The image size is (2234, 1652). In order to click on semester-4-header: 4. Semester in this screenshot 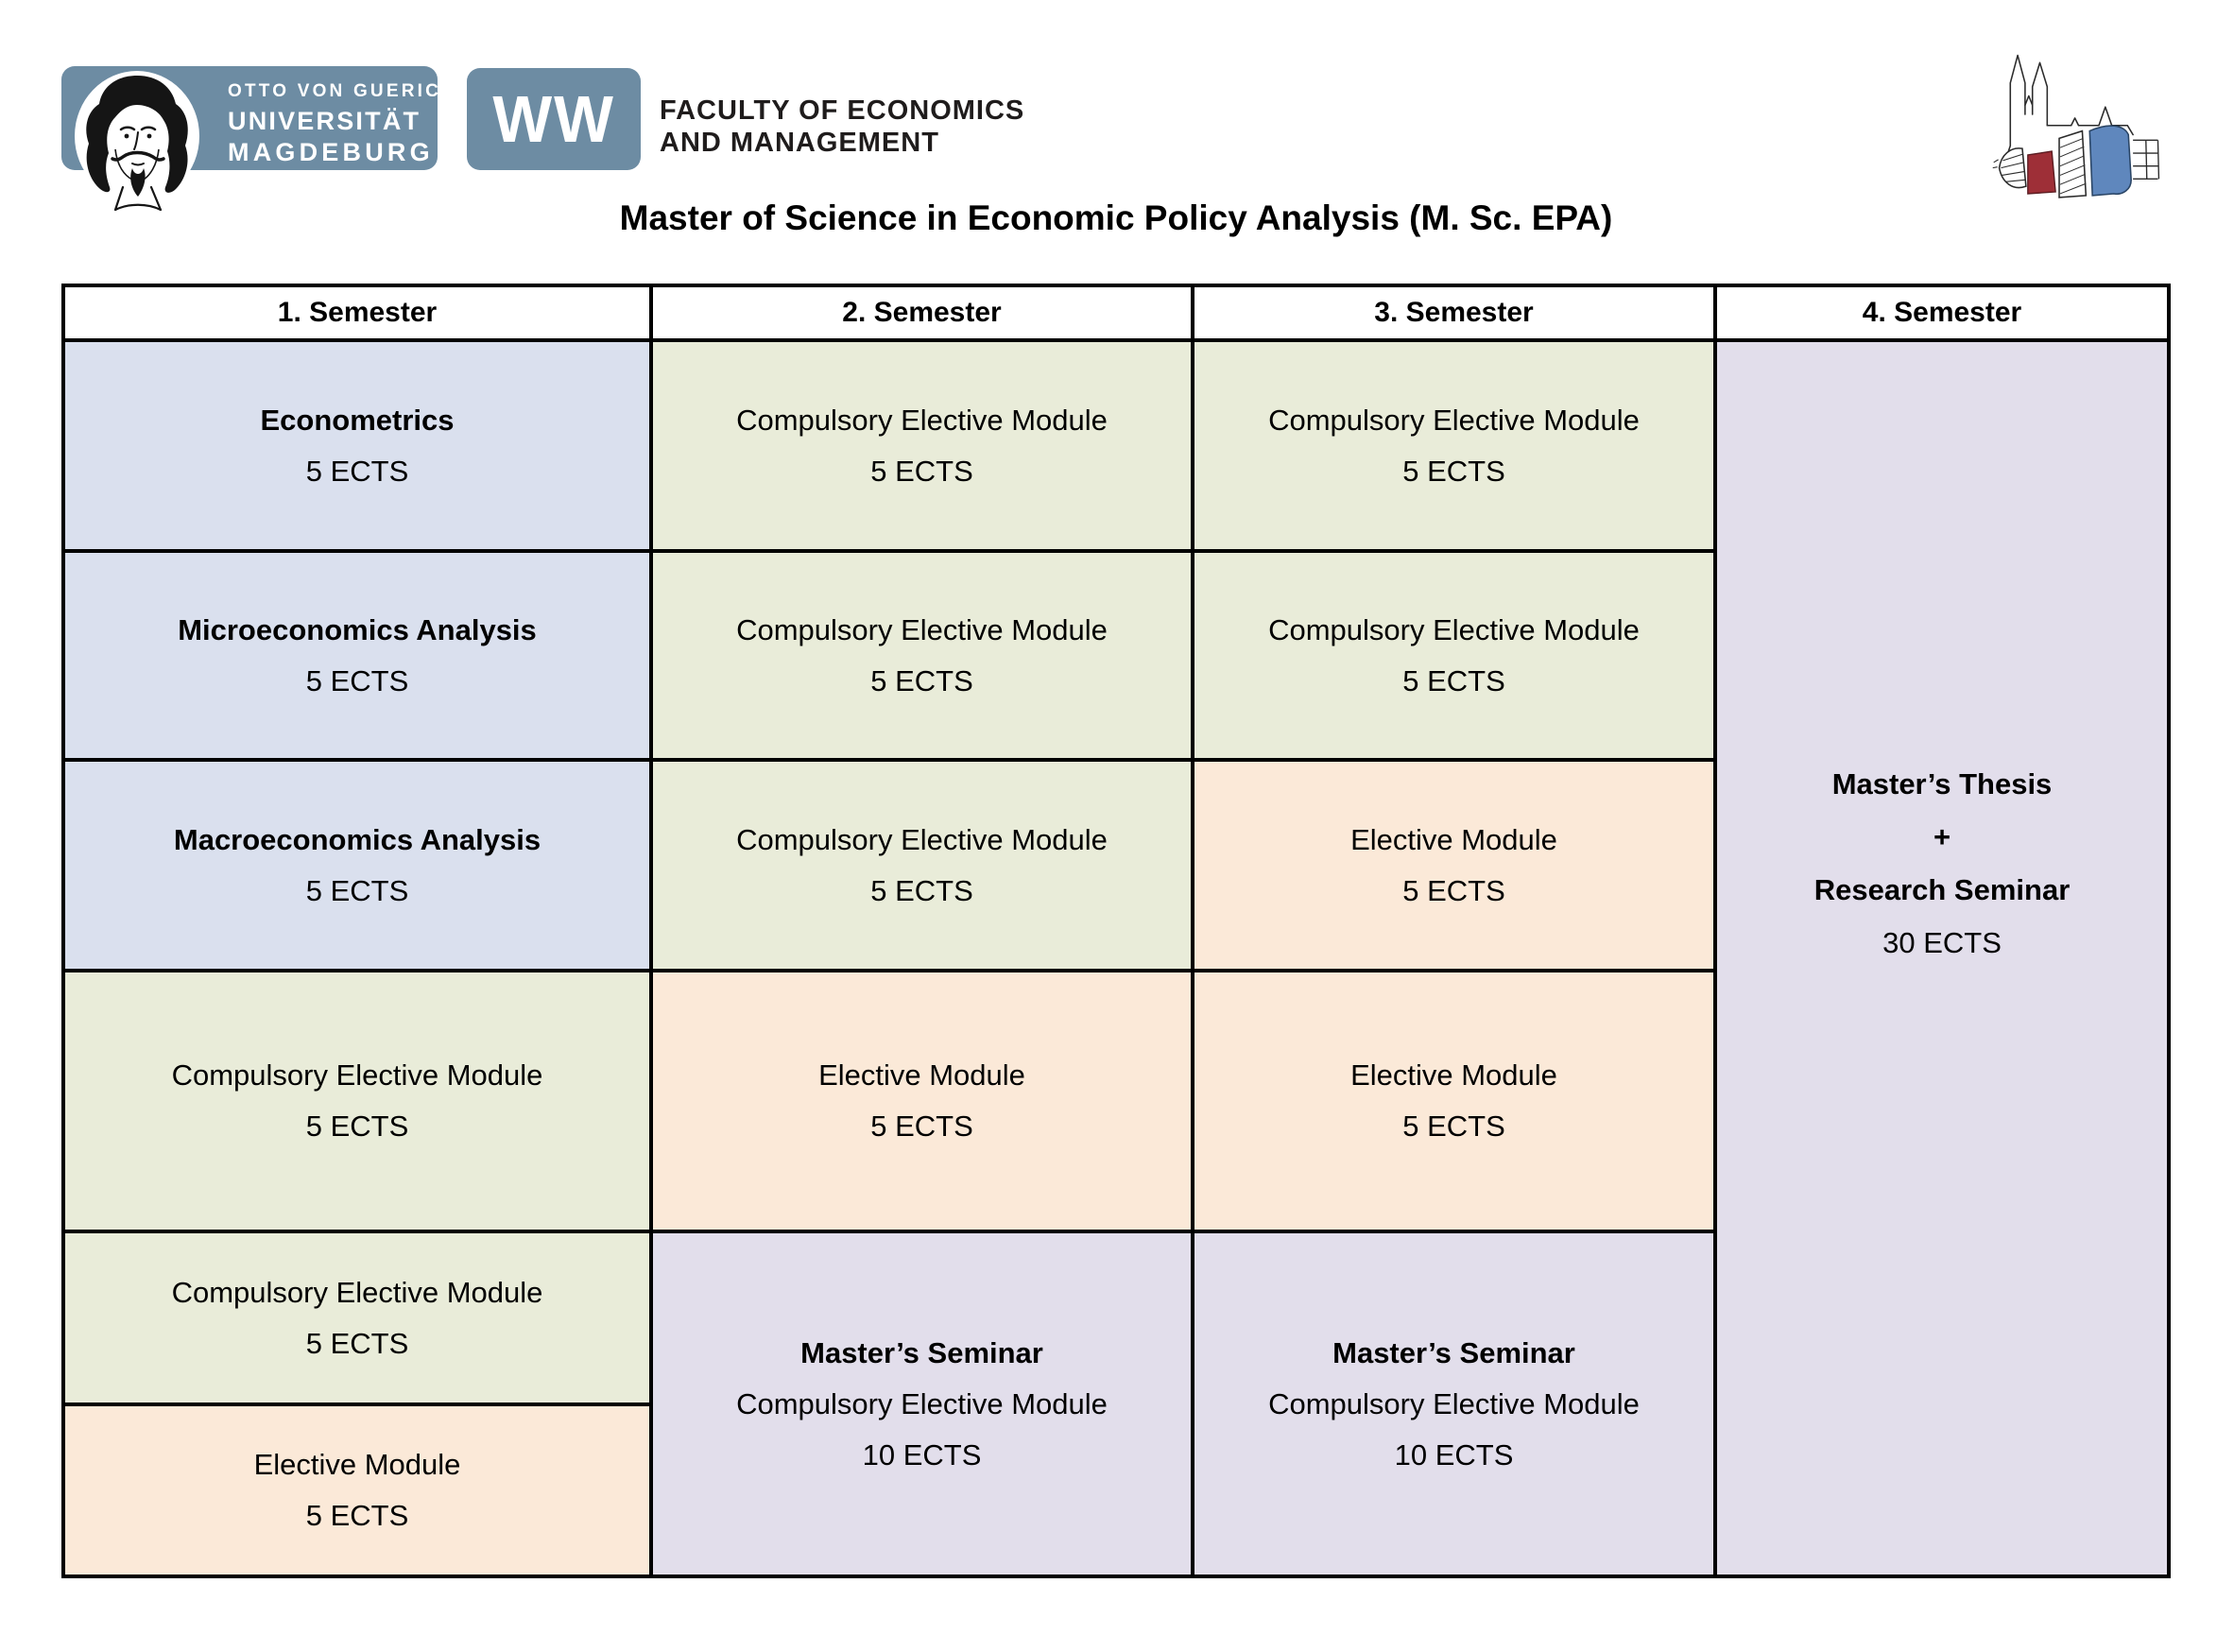, I will do `click(1942, 312)`.